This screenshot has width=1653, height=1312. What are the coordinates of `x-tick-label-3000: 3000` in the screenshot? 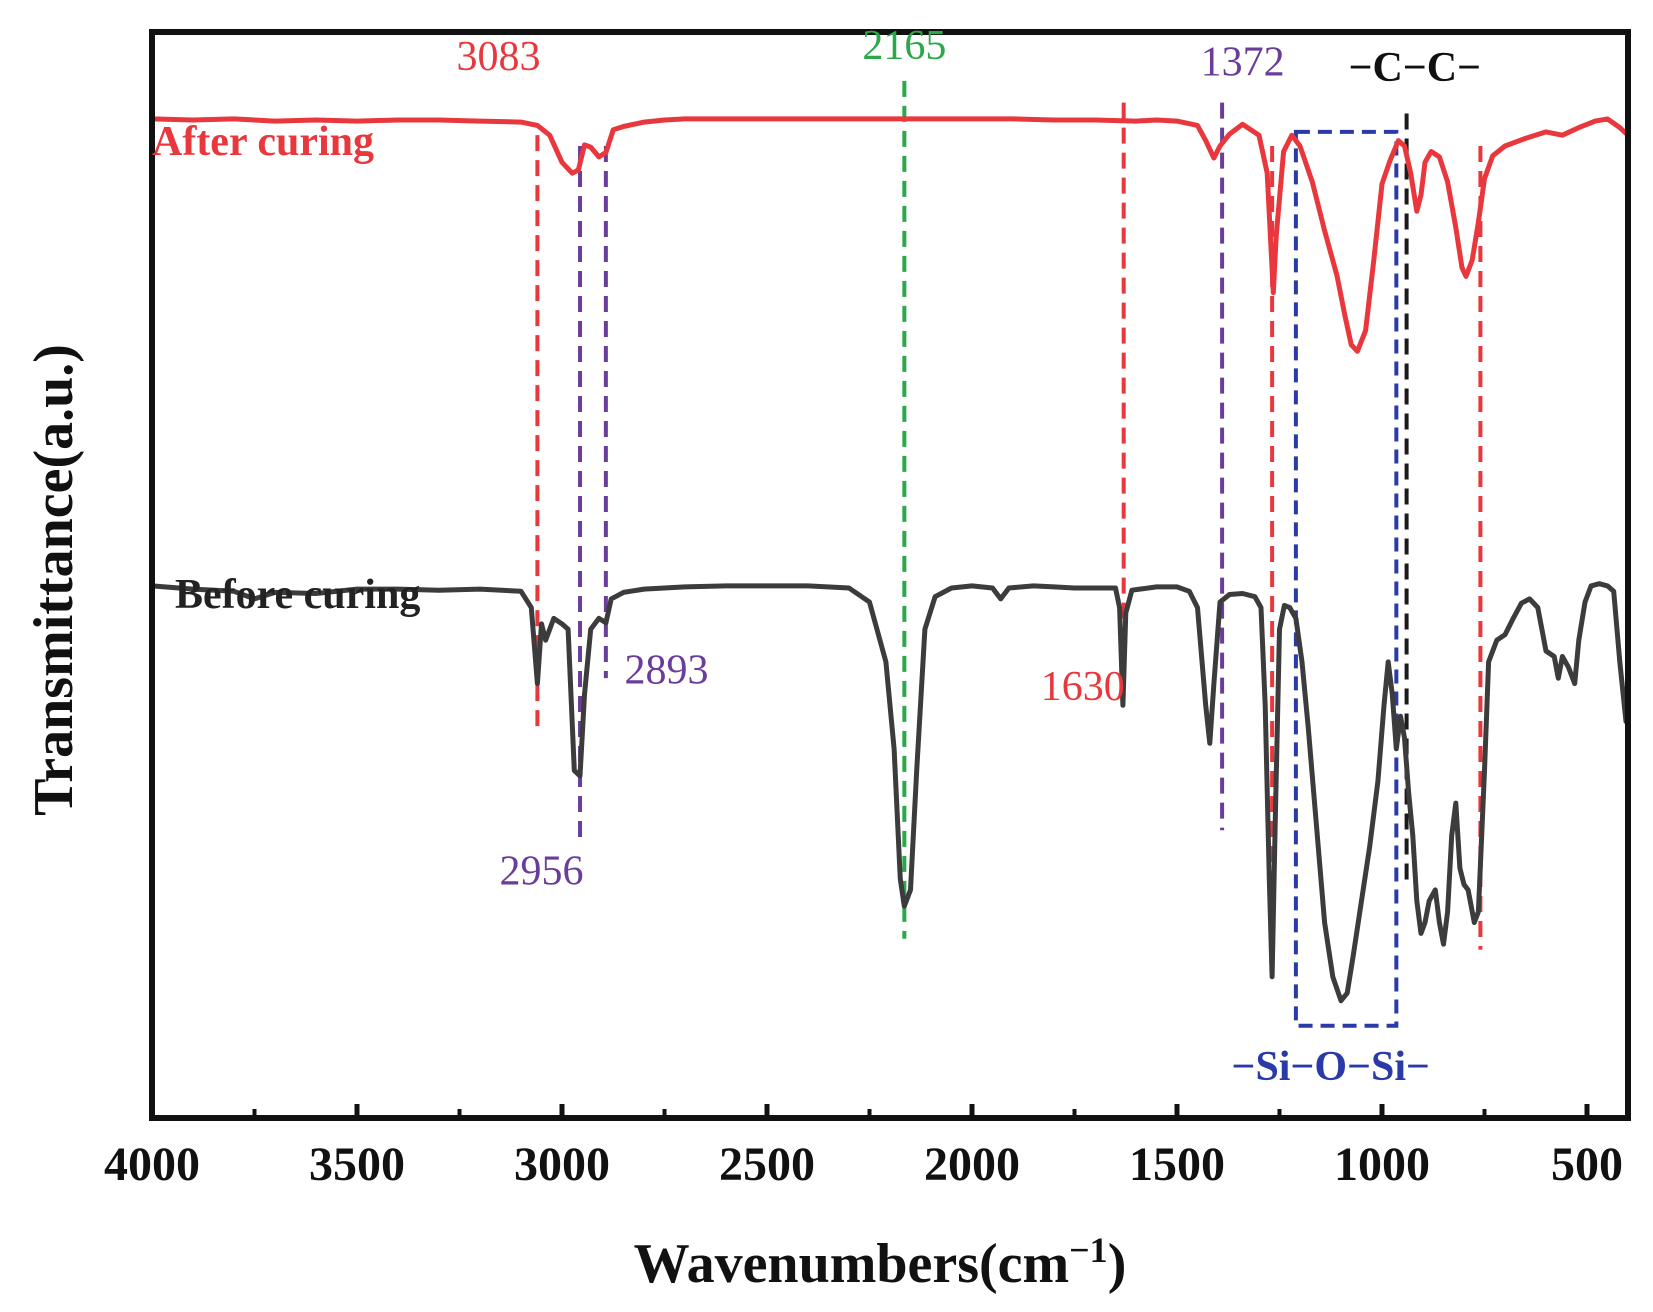 It's located at (562, 1164).